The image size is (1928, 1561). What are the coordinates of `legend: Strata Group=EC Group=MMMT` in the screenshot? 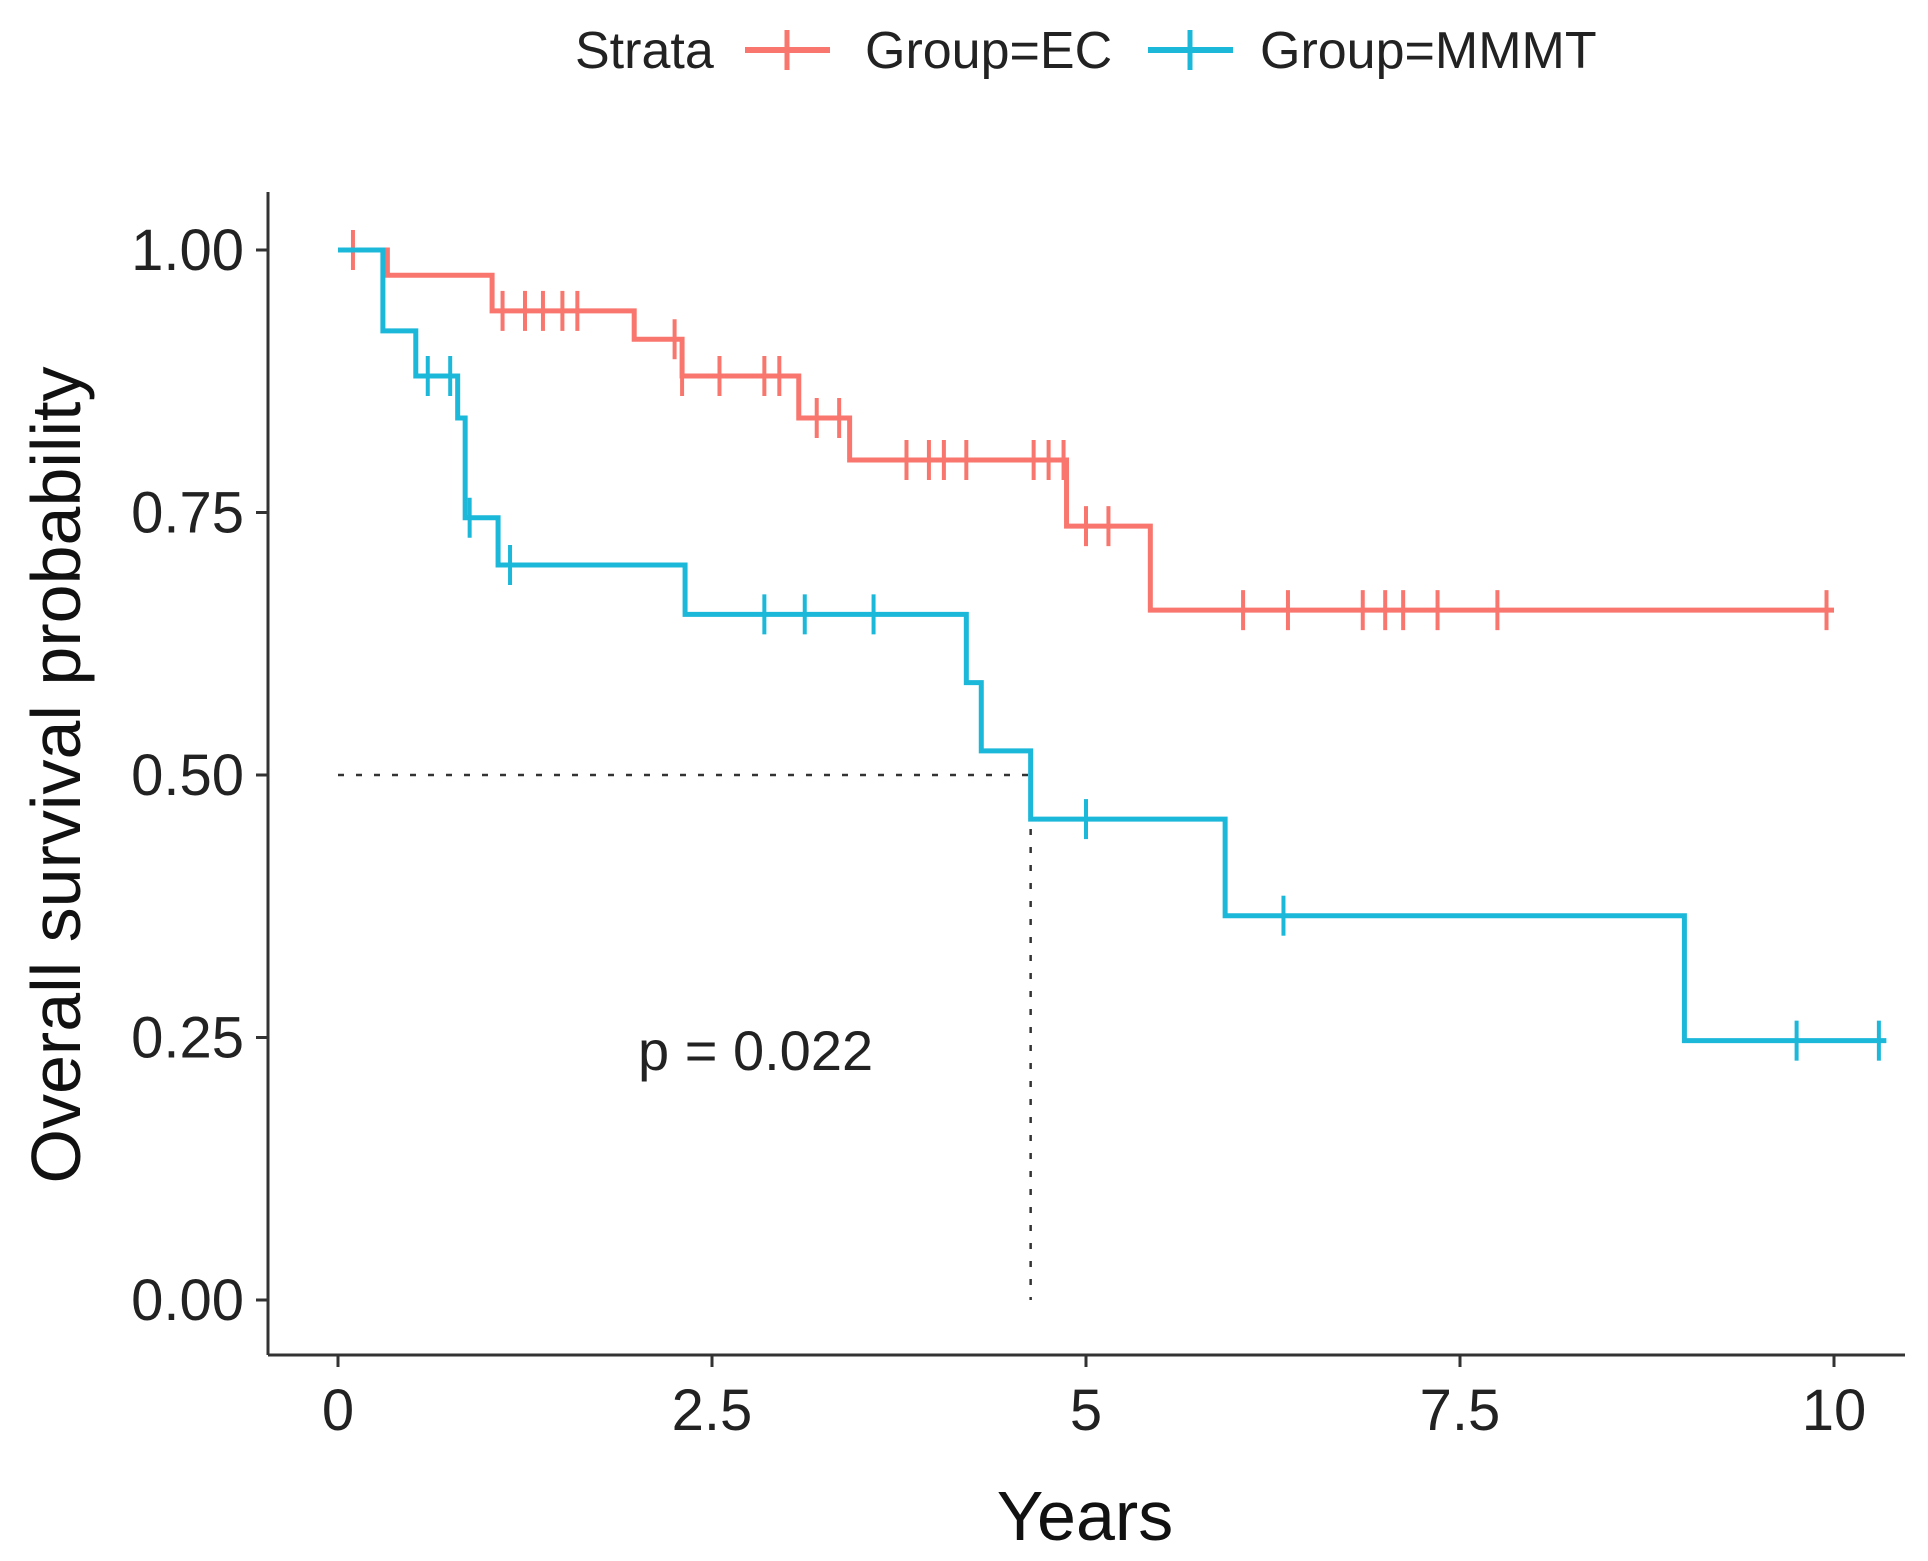 It's located at (1086, 51).